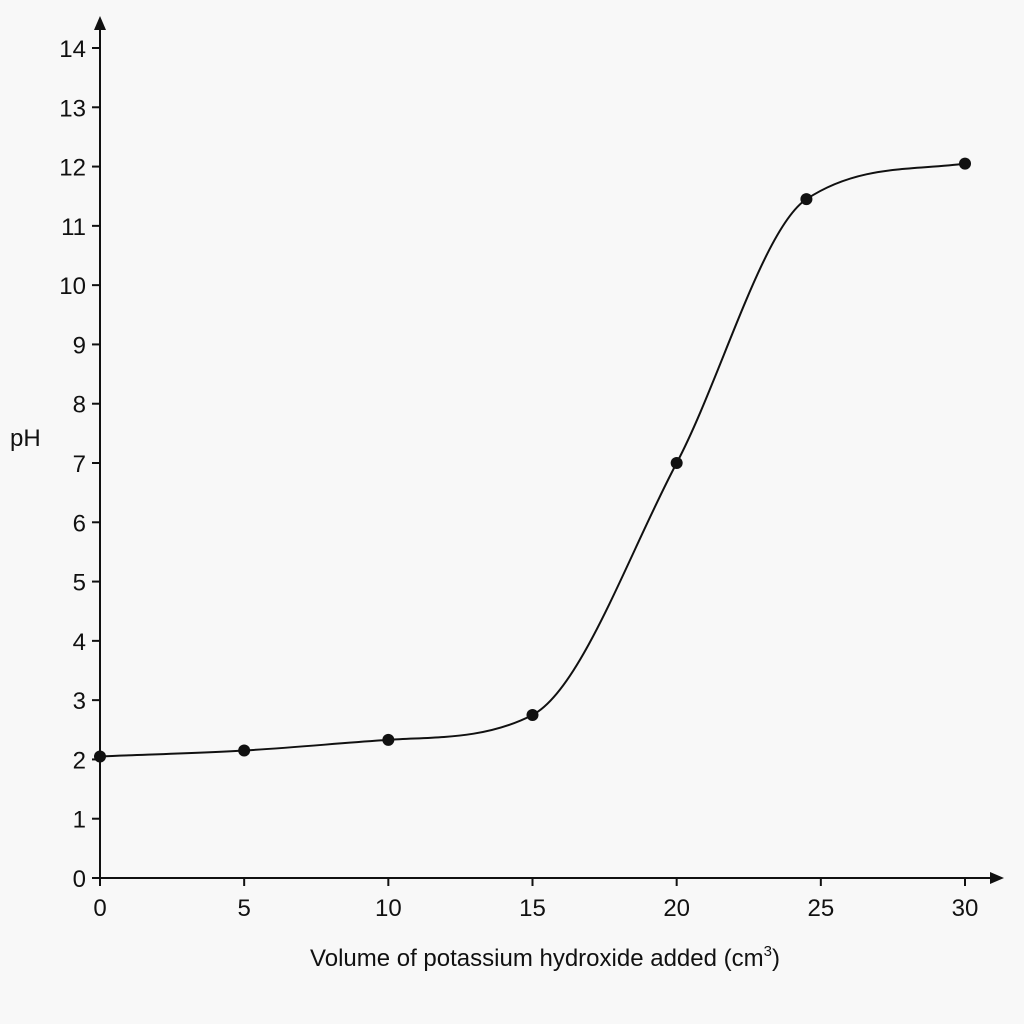  Describe the element at coordinates (79, 879) in the screenshot. I see `y-tick-label: 0` at that location.